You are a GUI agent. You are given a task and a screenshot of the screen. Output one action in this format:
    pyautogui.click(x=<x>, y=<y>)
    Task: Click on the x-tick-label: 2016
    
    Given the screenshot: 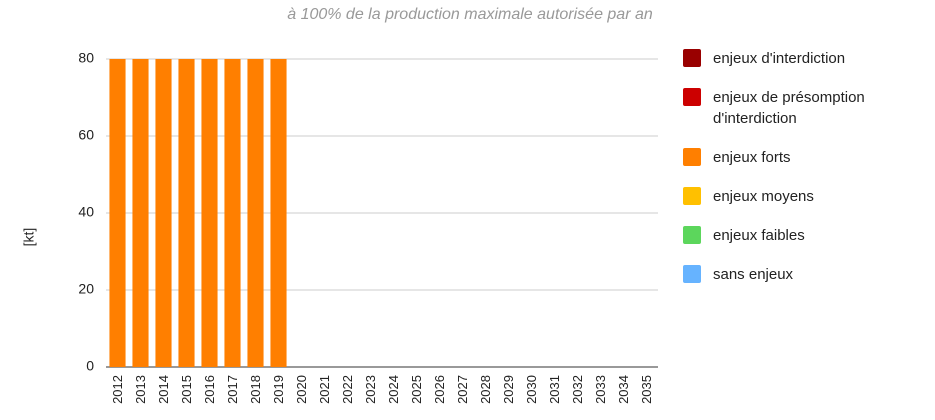 What is the action you would take?
    pyautogui.click(x=209, y=389)
    